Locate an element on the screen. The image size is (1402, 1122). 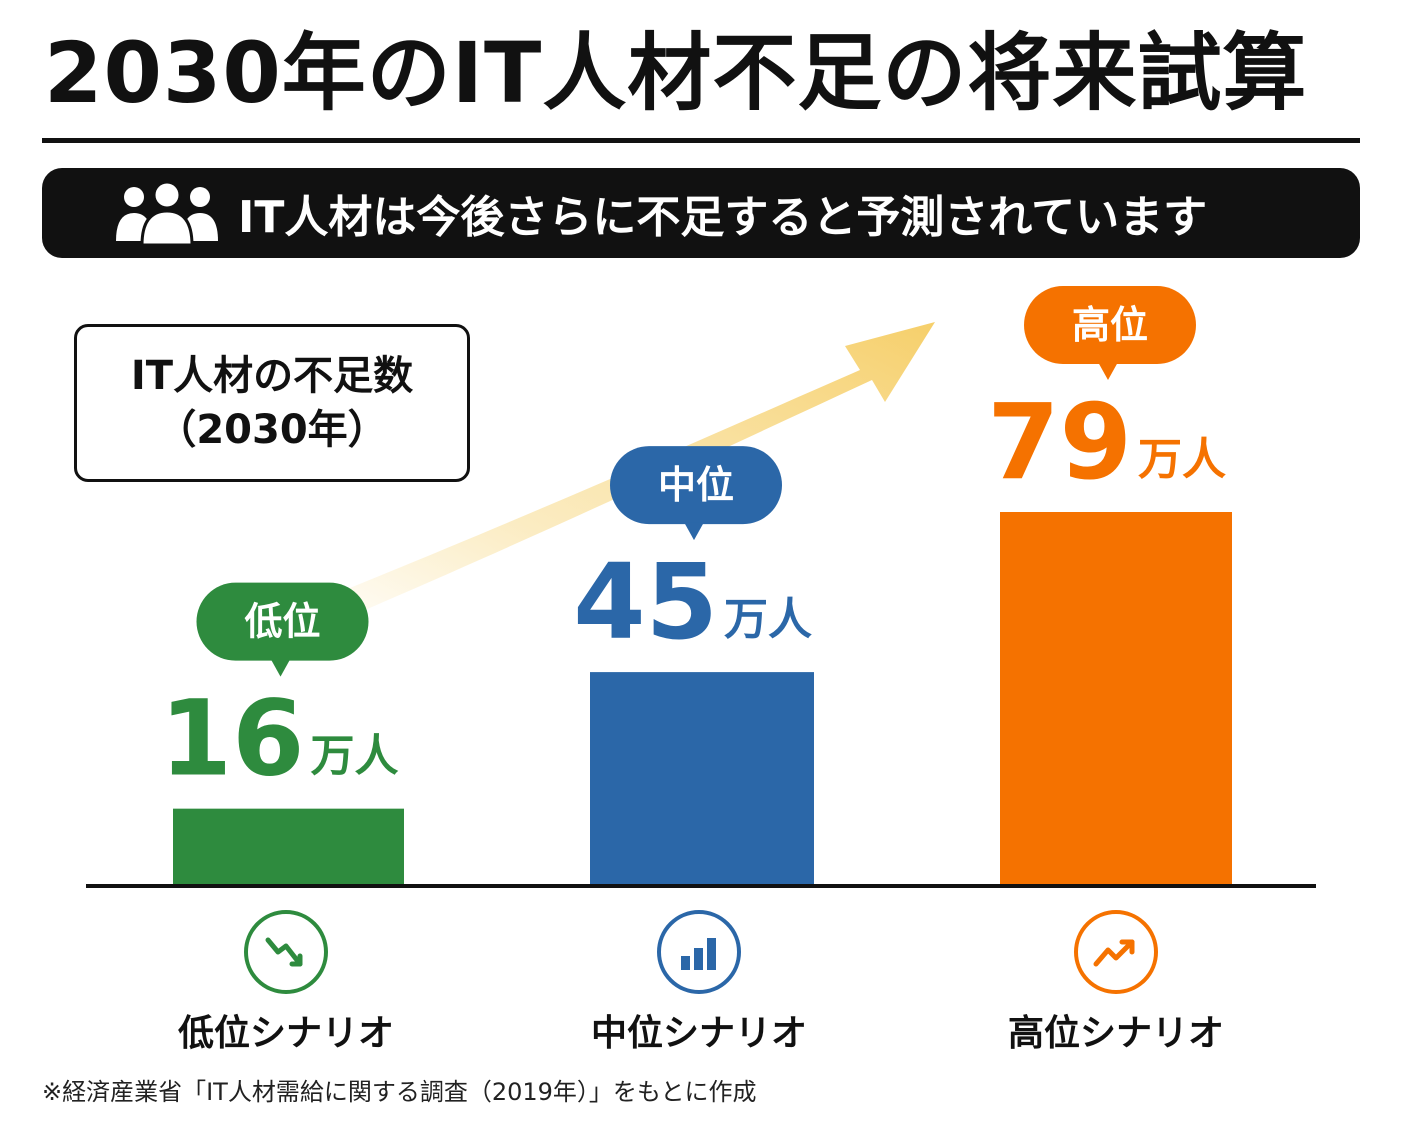
title-divider is located at coordinates (701, 140).